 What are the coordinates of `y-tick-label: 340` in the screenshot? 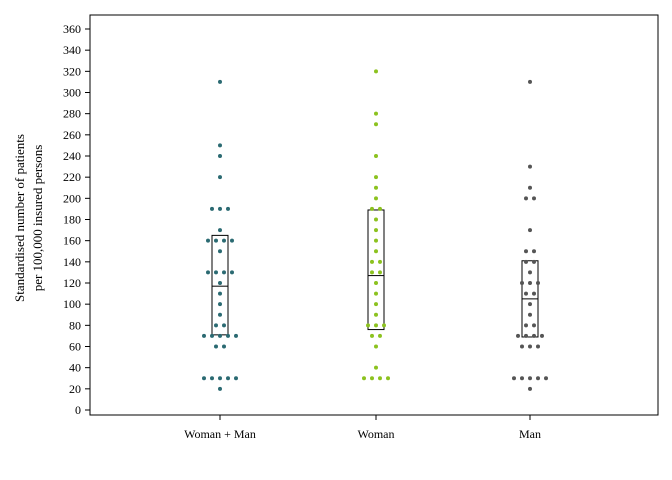 It's located at (72, 50).